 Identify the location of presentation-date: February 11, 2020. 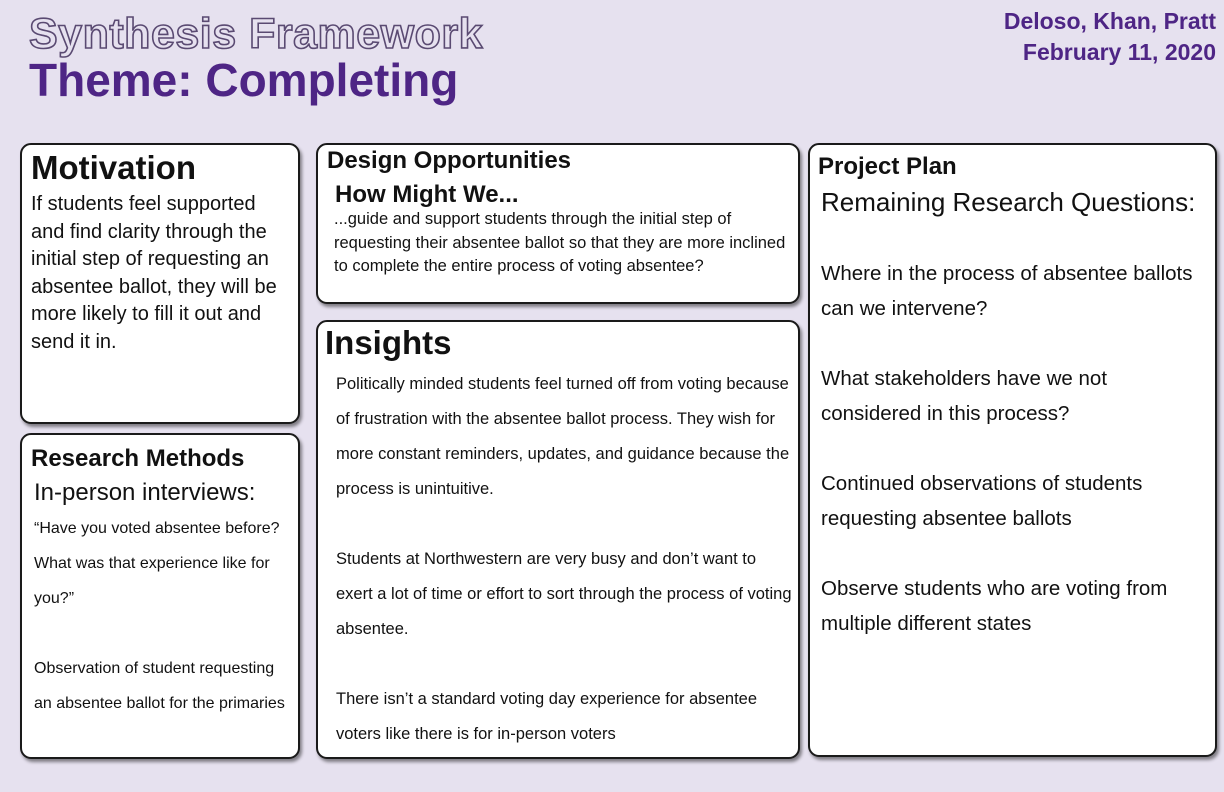
(1119, 52).